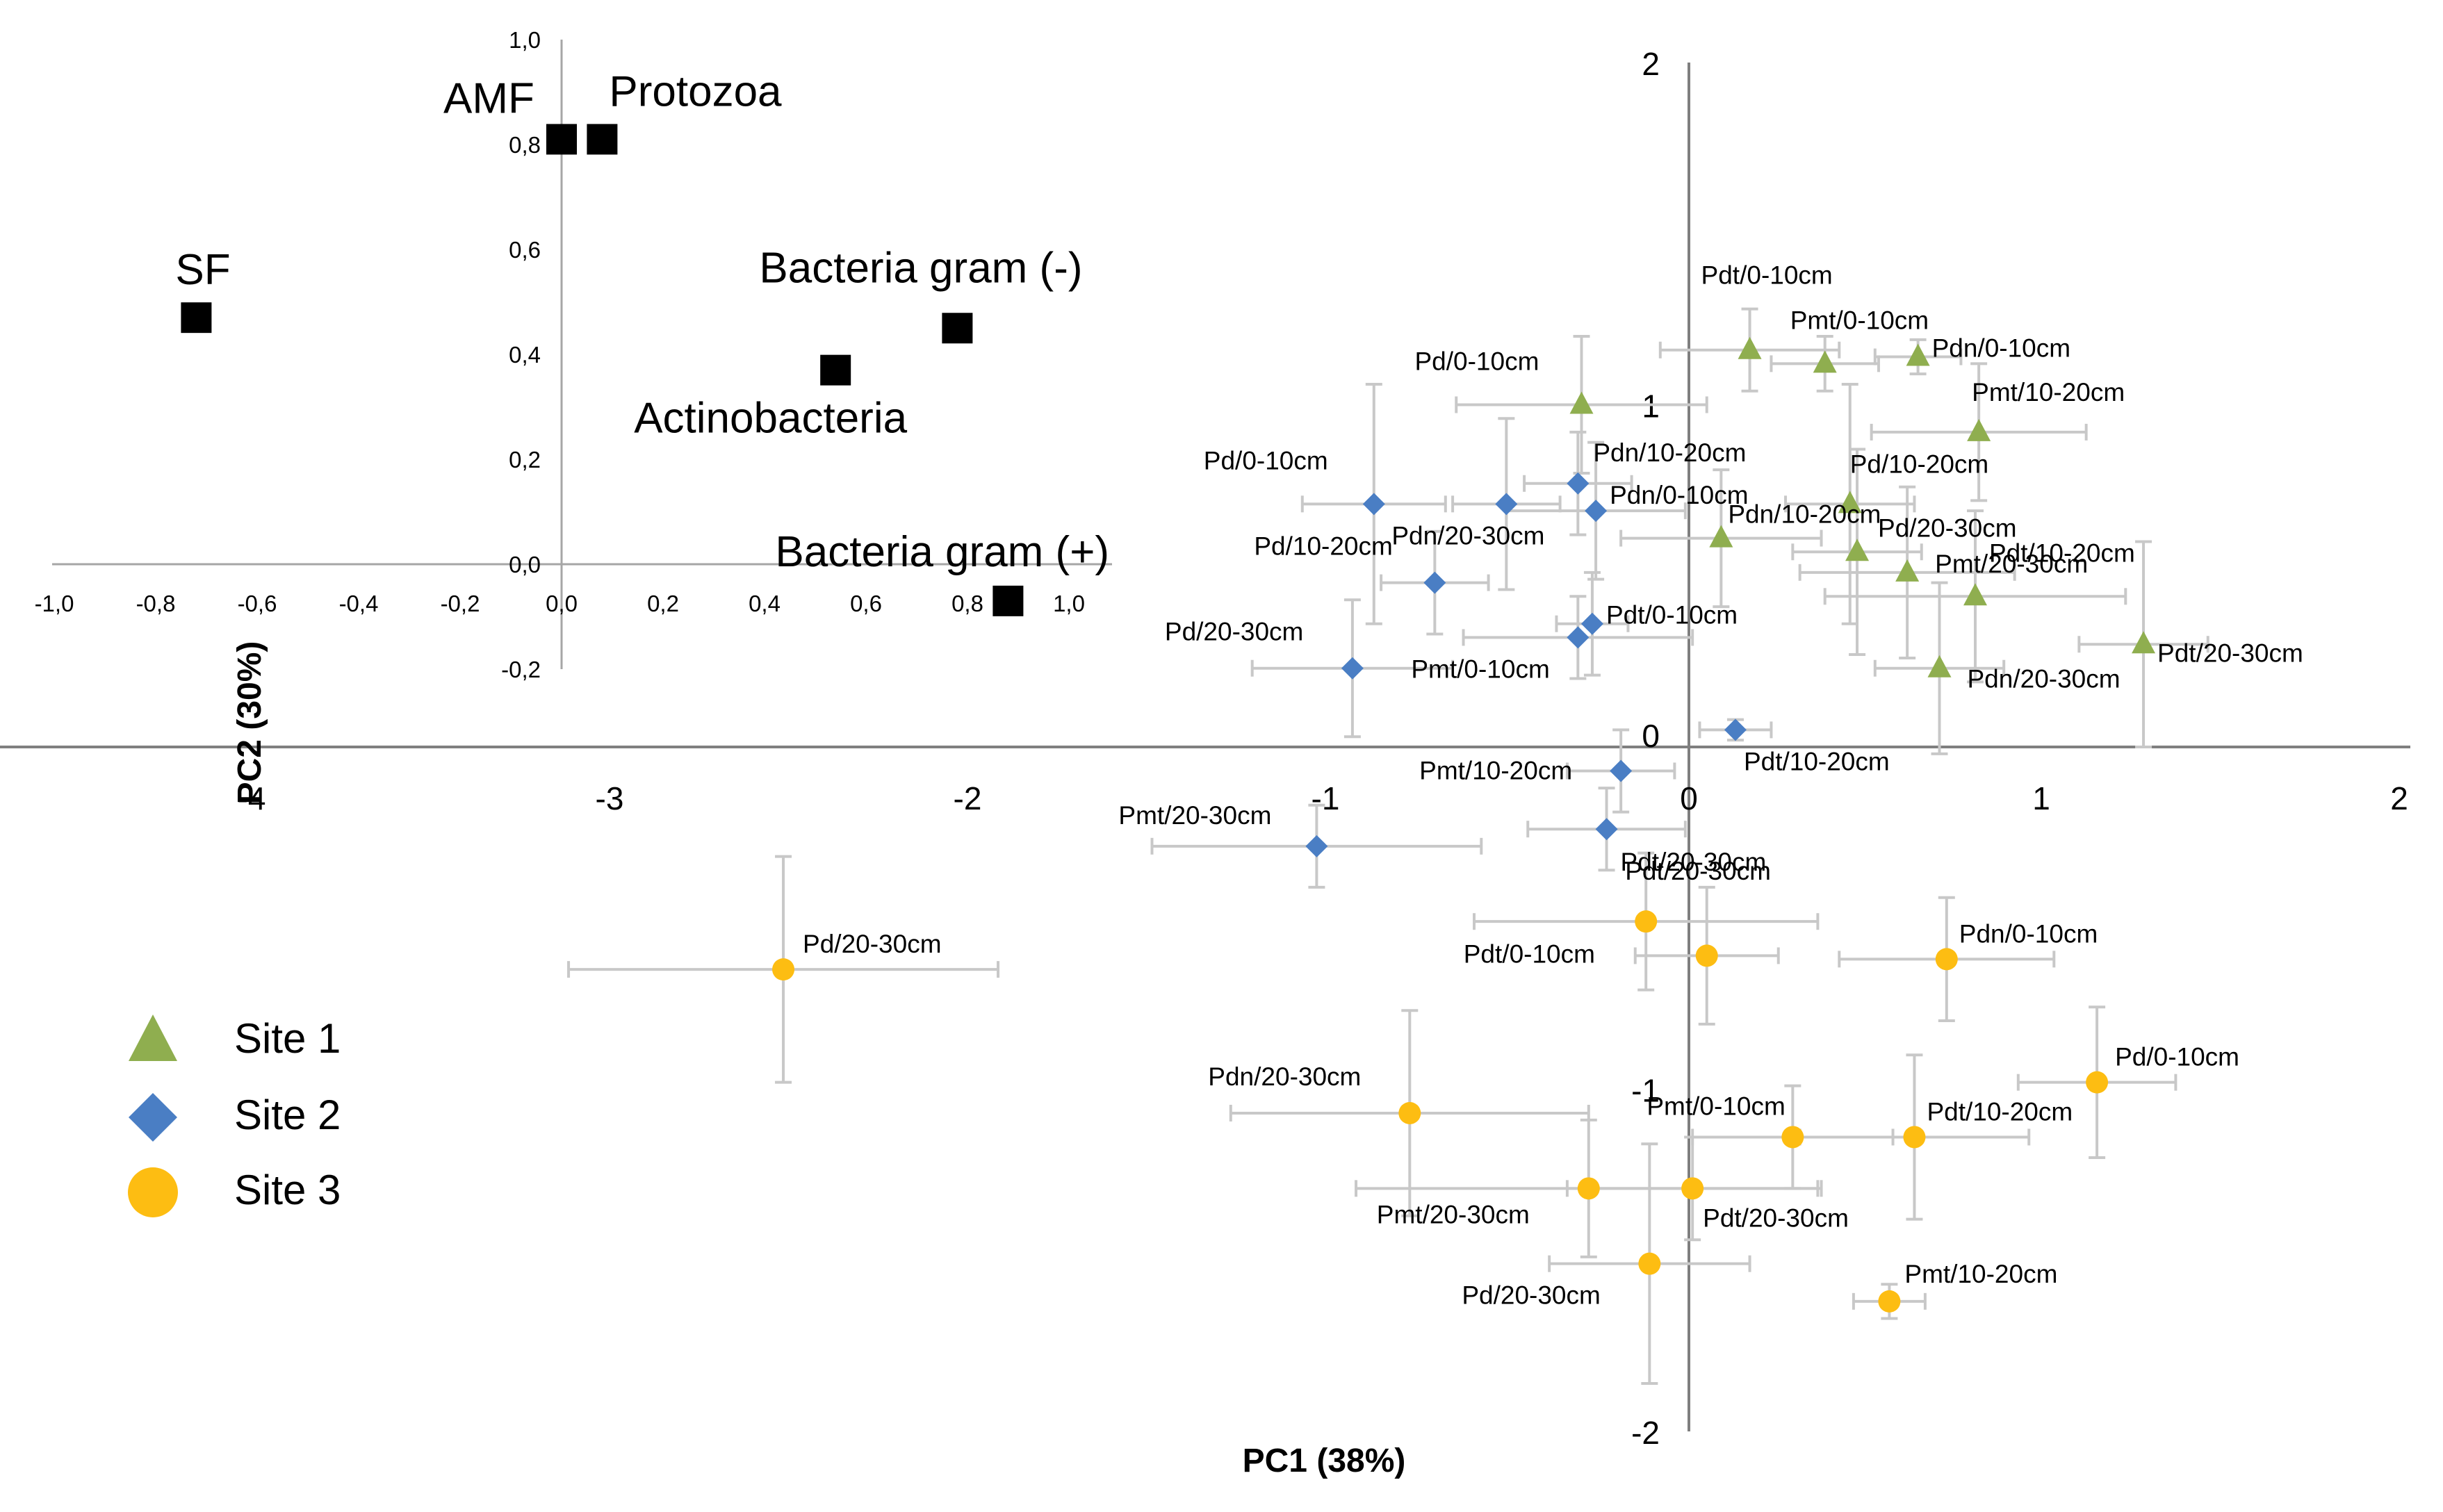 Image resolution: width=2443 pixels, height=1512 pixels. I want to click on pc1-tick-label: -2, so click(968, 798).